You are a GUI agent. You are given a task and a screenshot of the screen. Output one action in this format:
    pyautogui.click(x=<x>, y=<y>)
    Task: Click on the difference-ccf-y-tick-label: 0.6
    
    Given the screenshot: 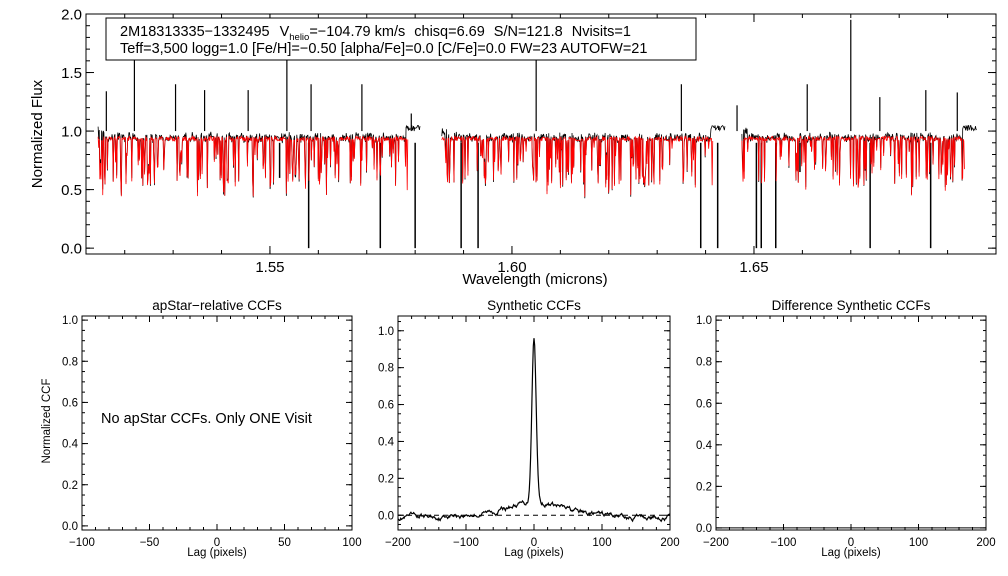 What is the action you would take?
    pyautogui.click(x=704, y=404)
    